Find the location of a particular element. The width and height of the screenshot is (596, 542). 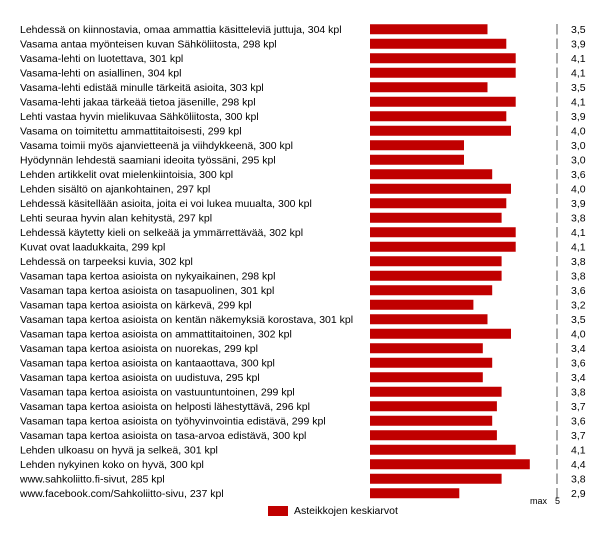

axis-max-note: max 5 is located at coordinates (545, 501).